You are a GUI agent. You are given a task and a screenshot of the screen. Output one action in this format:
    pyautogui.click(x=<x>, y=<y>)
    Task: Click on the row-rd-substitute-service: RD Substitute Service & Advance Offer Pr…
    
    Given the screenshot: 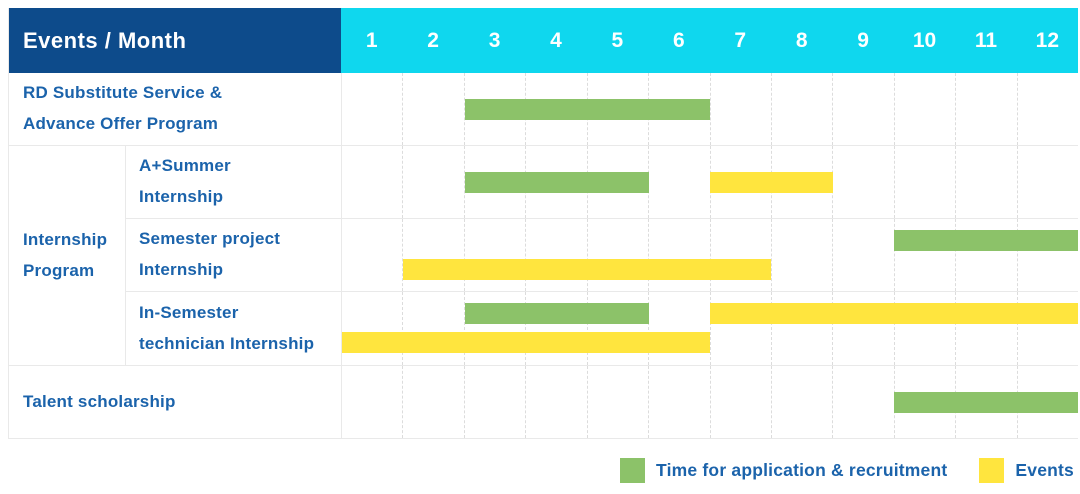 What is the action you would take?
    pyautogui.click(x=543, y=109)
    